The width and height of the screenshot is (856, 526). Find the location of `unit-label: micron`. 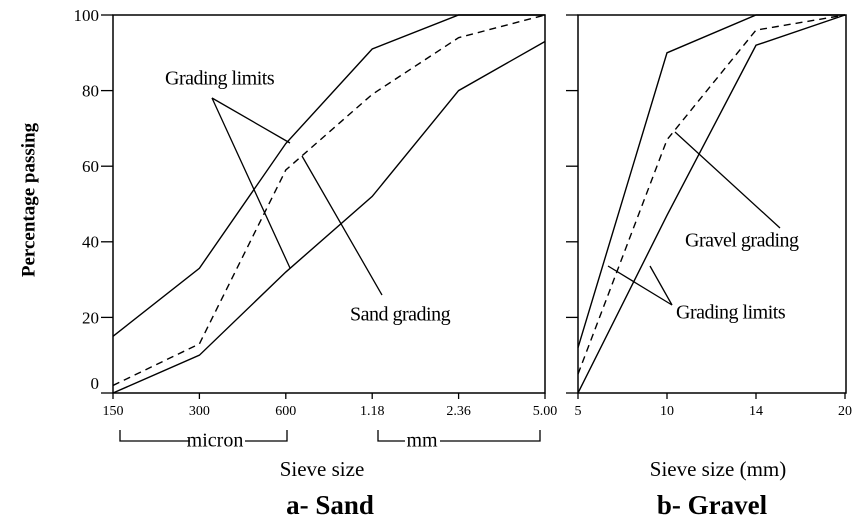

unit-label: micron is located at coordinates (215, 441).